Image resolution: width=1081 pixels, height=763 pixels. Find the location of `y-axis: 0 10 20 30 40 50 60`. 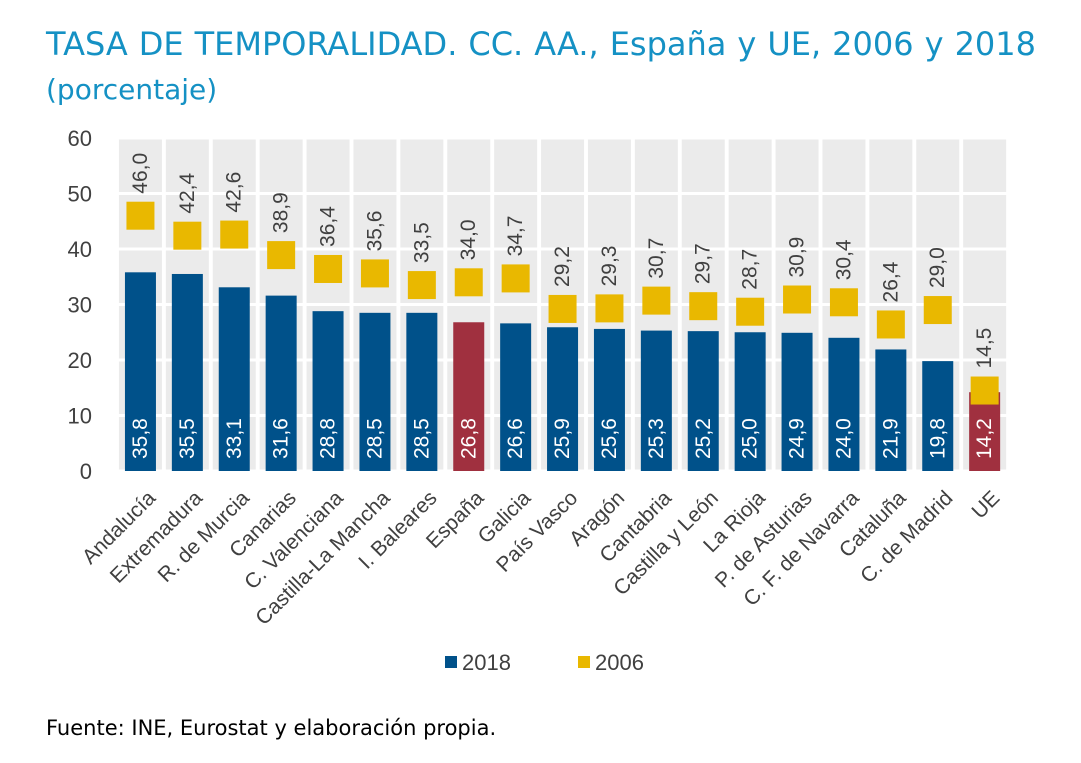

y-axis: 0 10 20 30 40 50 60 is located at coordinates (80, 305).